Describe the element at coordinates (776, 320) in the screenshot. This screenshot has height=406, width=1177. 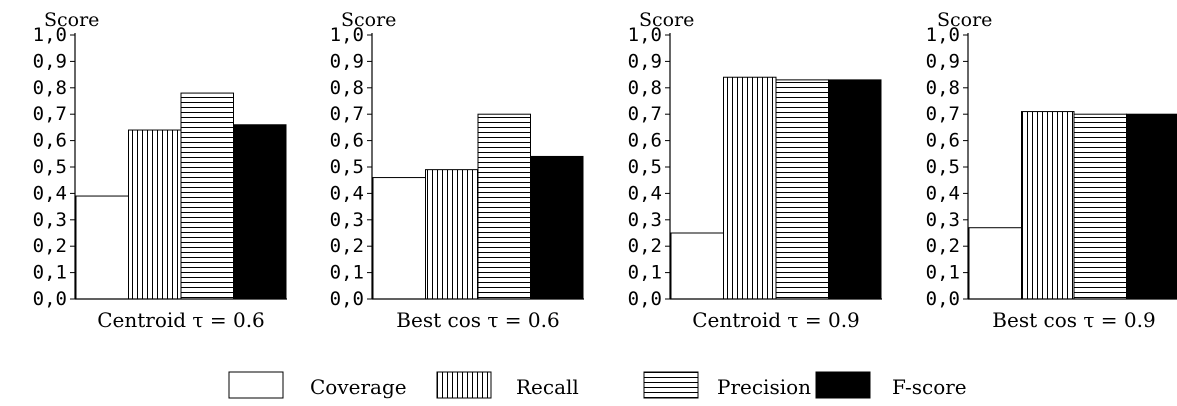
I see `chart-caption: Centroid τ = 0.9` at that location.